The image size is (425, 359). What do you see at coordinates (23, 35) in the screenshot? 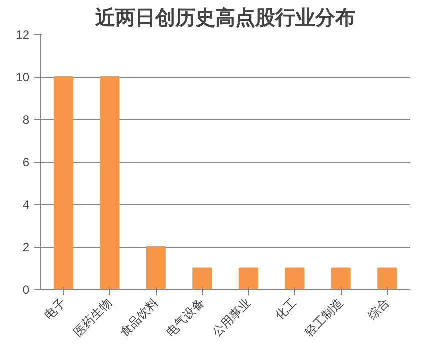
I see `y-tick-label: 12` at bounding box center [23, 35].